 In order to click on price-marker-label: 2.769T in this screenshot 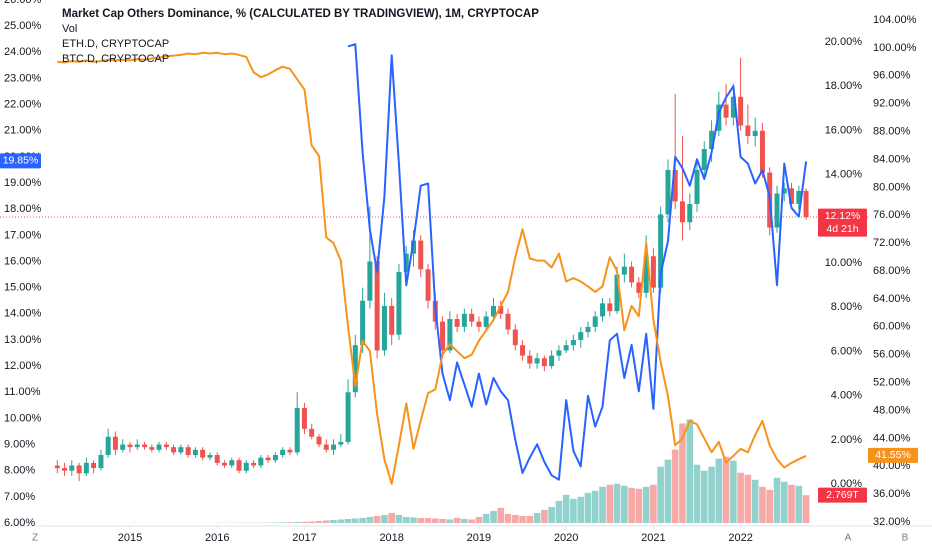, I will do `click(842, 495)`.